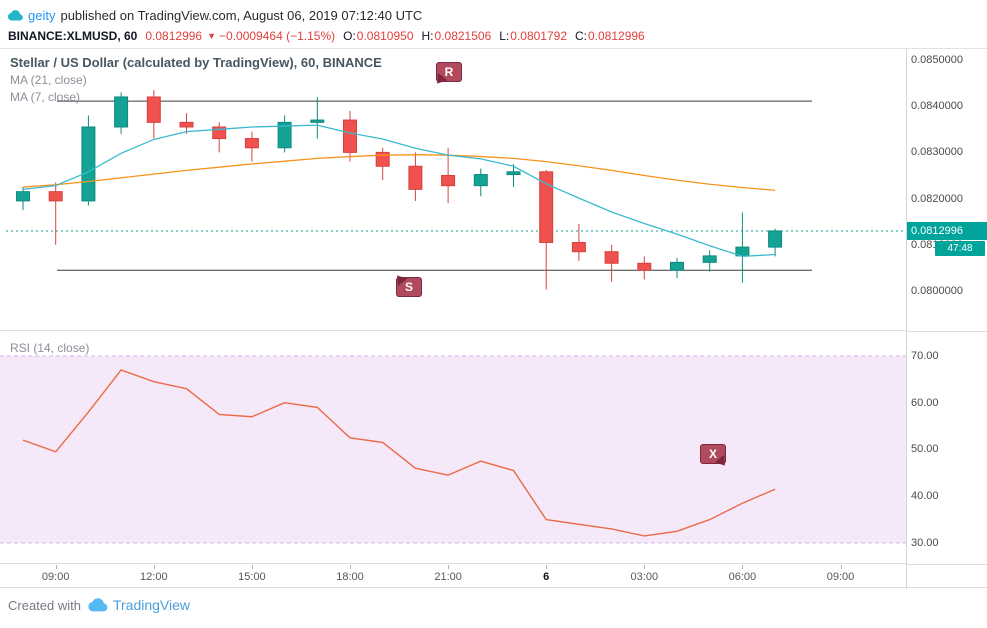 The width and height of the screenshot is (987, 628). What do you see at coordinates (925, 449) in the screenshot?
I see `rsi-axis-label: 50.00` at bounding box center [925, 449].